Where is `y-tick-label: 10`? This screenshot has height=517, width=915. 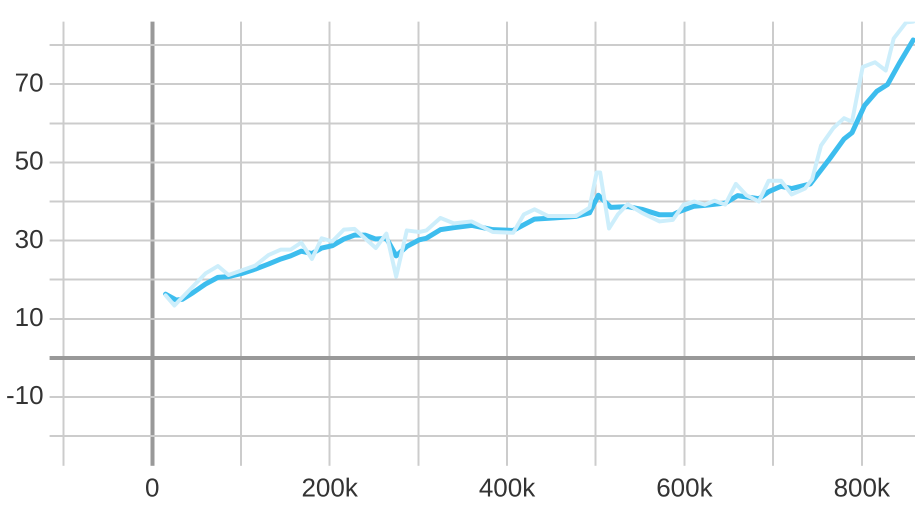 y-tick-label: 10 is located at coordinates (29, 317).